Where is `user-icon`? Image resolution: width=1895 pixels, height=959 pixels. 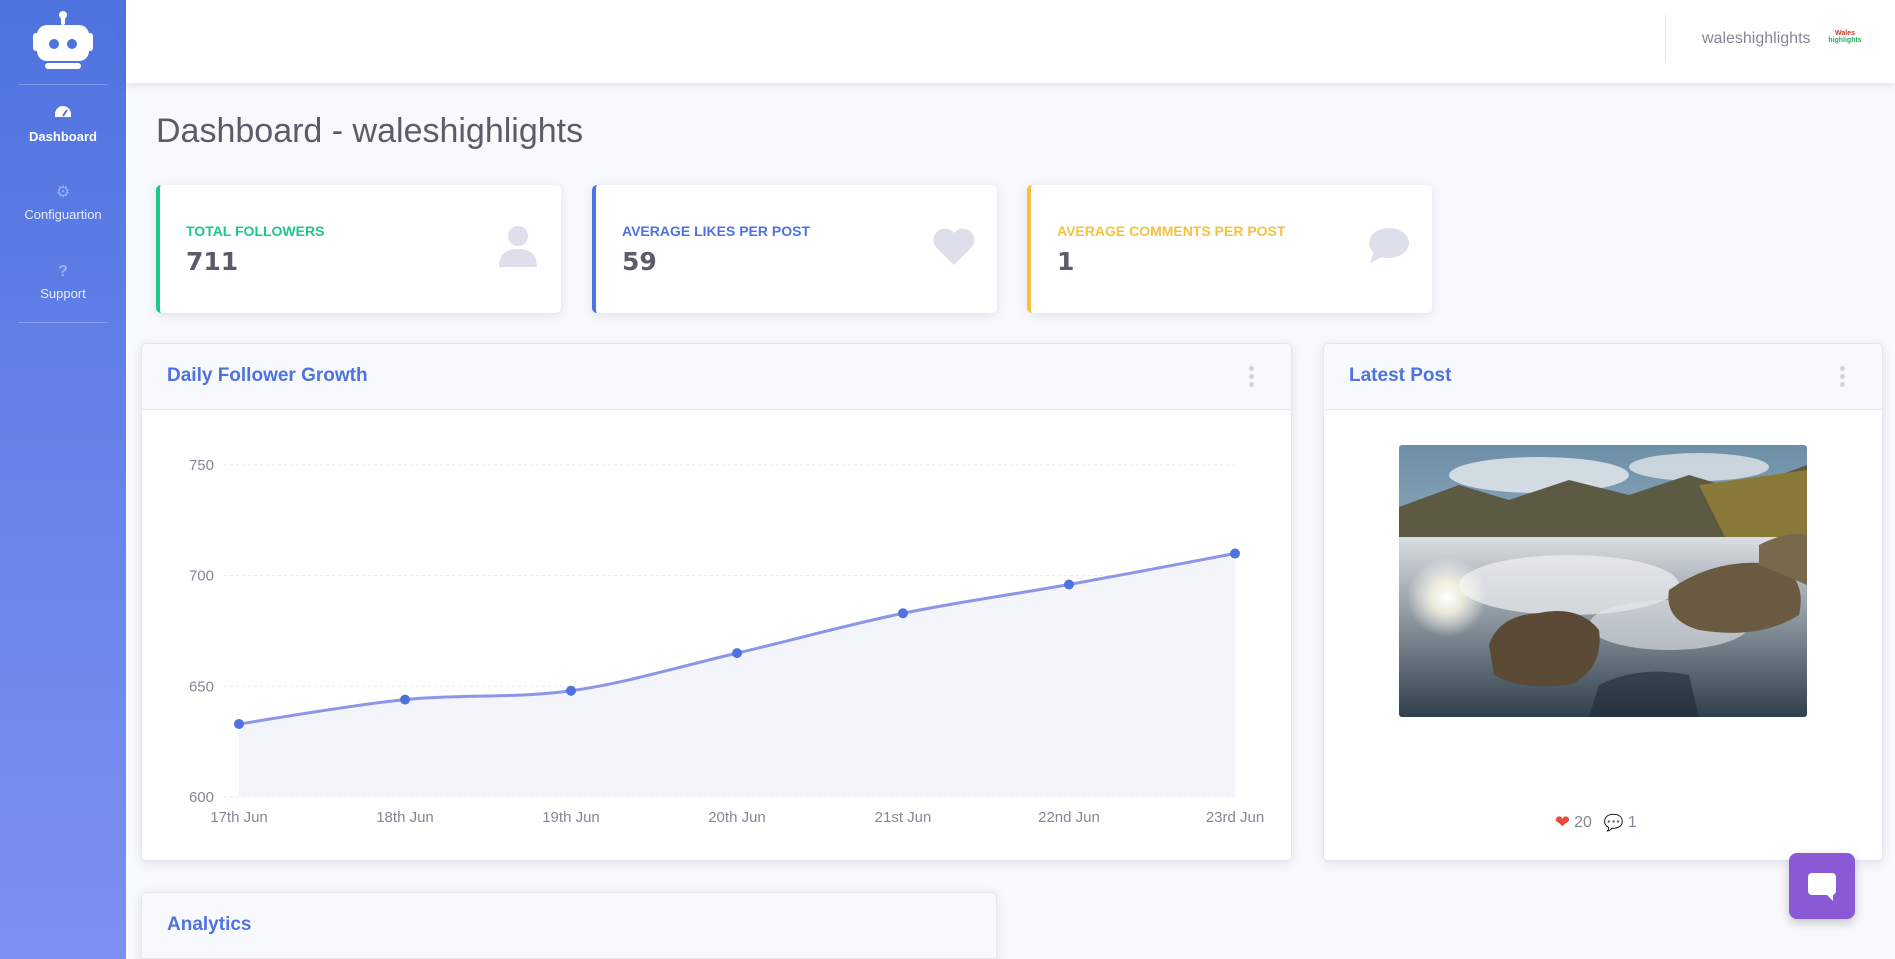 user-icon is located at coordinates (518, 246).